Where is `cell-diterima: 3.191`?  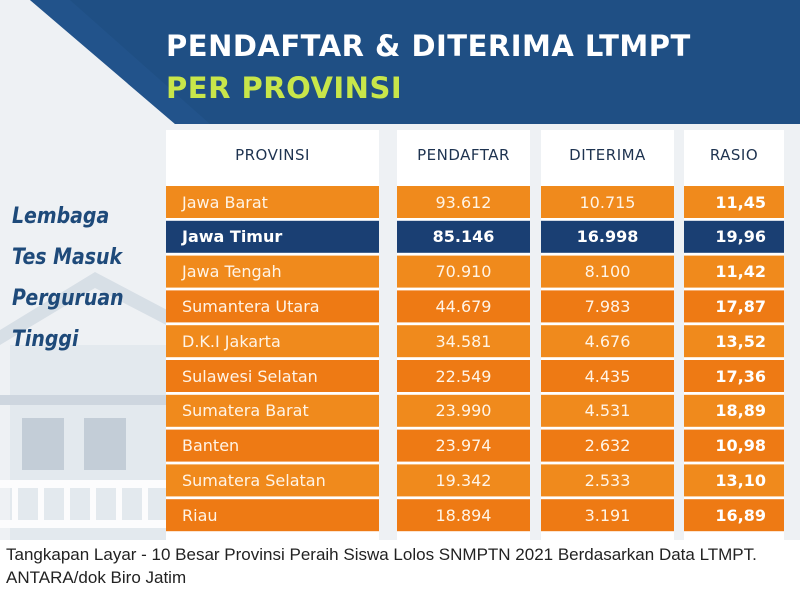
cell-diterima: 3.191 is located at coordinates (607, 515).